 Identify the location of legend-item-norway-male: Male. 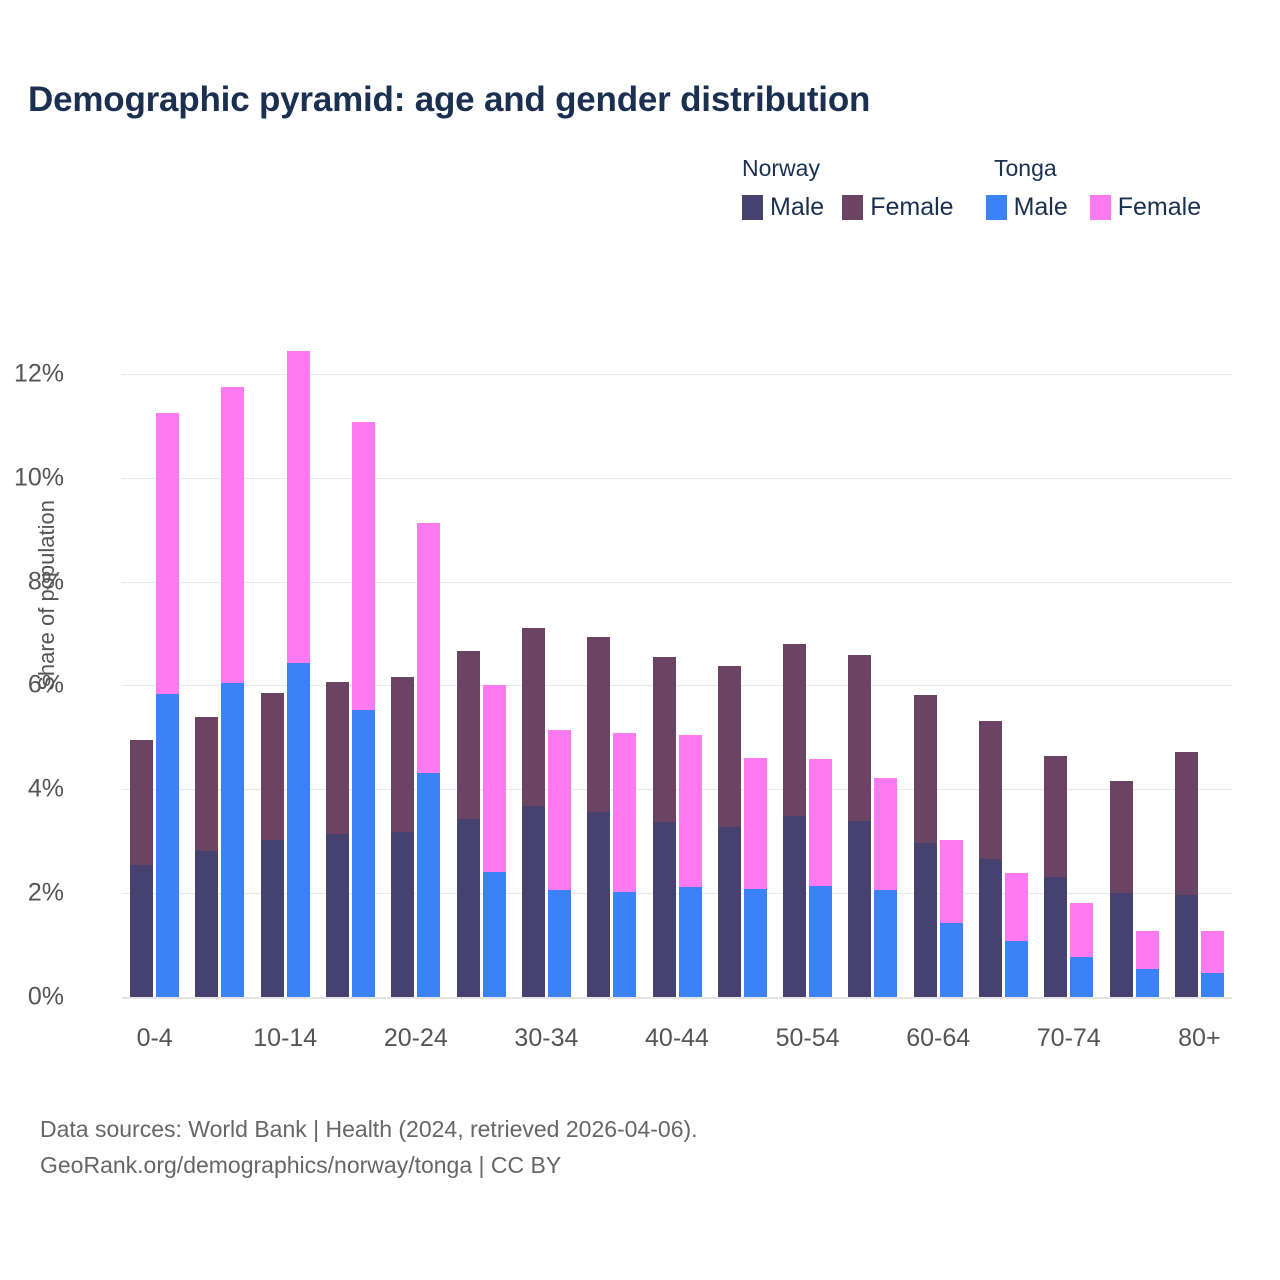
(783, 207).